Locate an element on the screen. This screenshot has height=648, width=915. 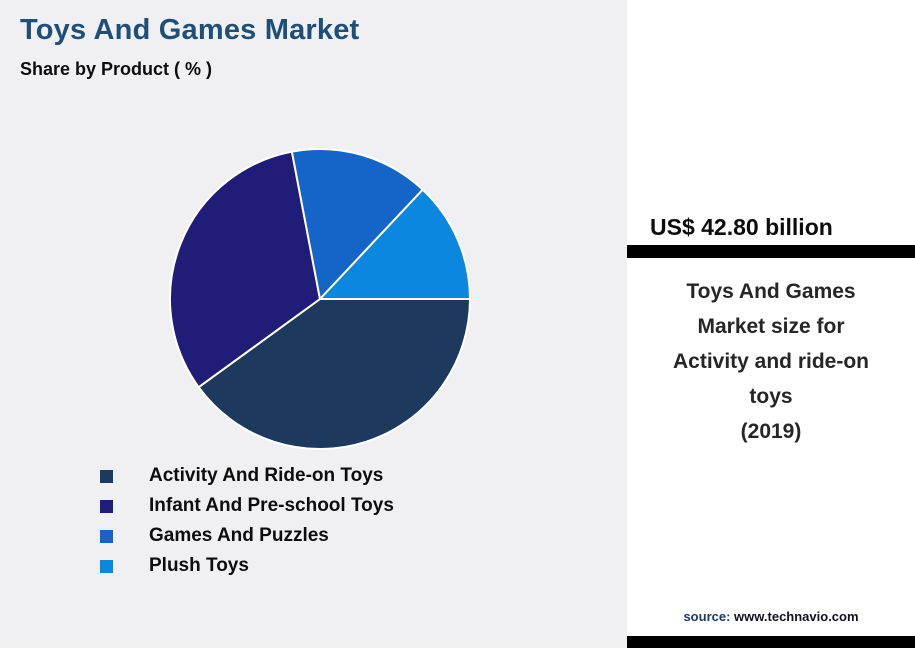
legend-item: Infant And Pre-school Toys is located at coordinates (247, 506).